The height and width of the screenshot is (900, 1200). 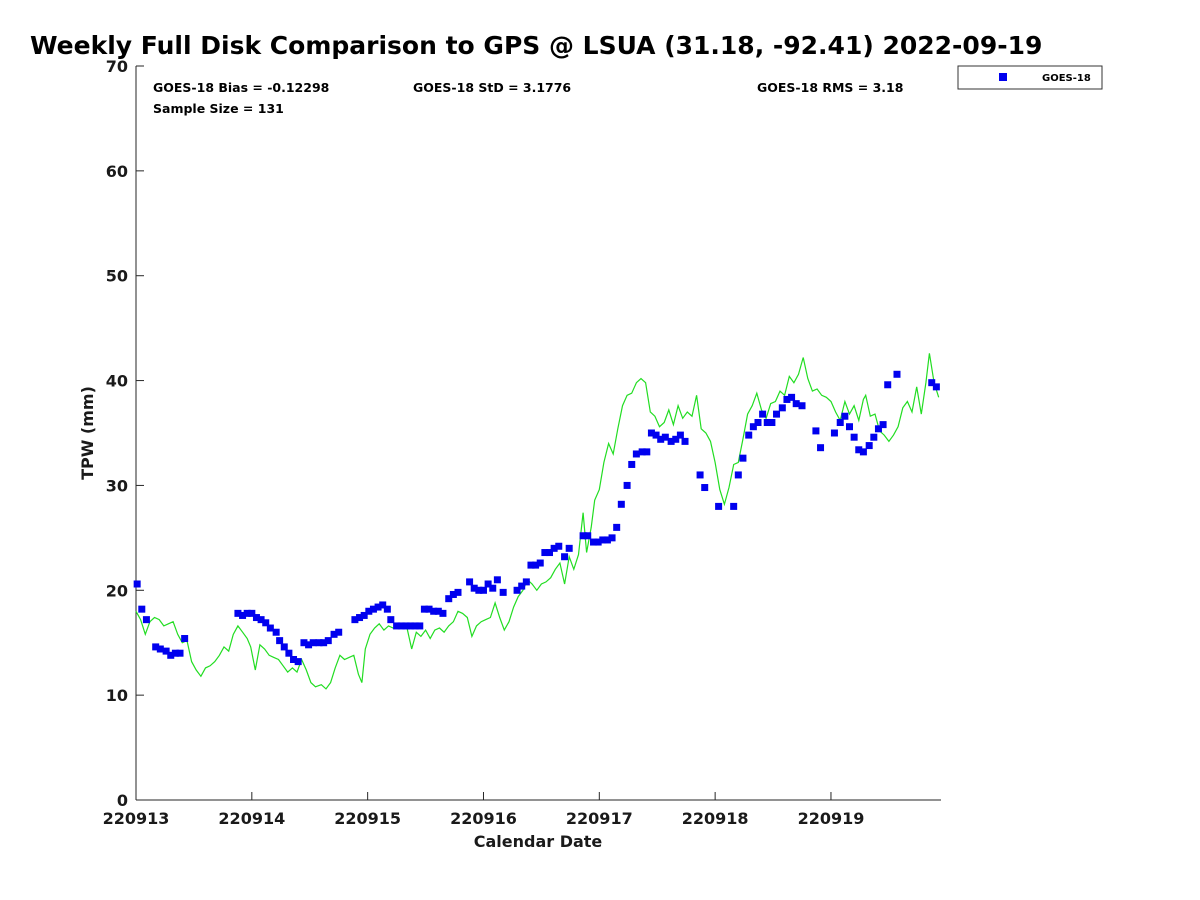 I want to click on y-tick-label: 0, so click(x=122, y=800).